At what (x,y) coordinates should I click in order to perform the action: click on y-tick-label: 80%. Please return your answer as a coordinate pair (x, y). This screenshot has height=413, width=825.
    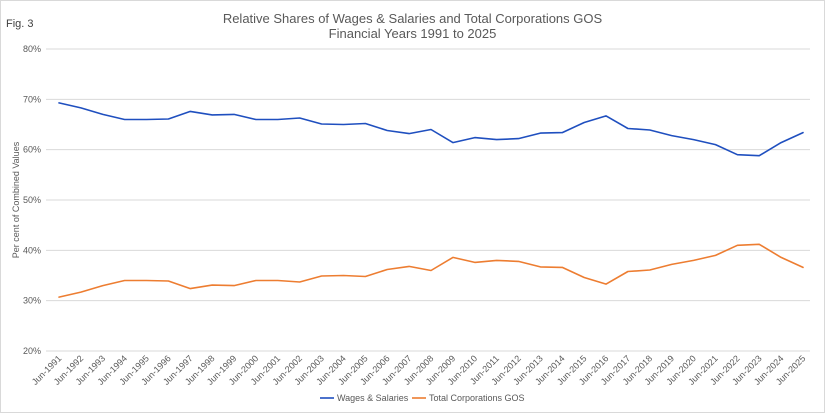
    Looking at the image, I should click on (32, 49).